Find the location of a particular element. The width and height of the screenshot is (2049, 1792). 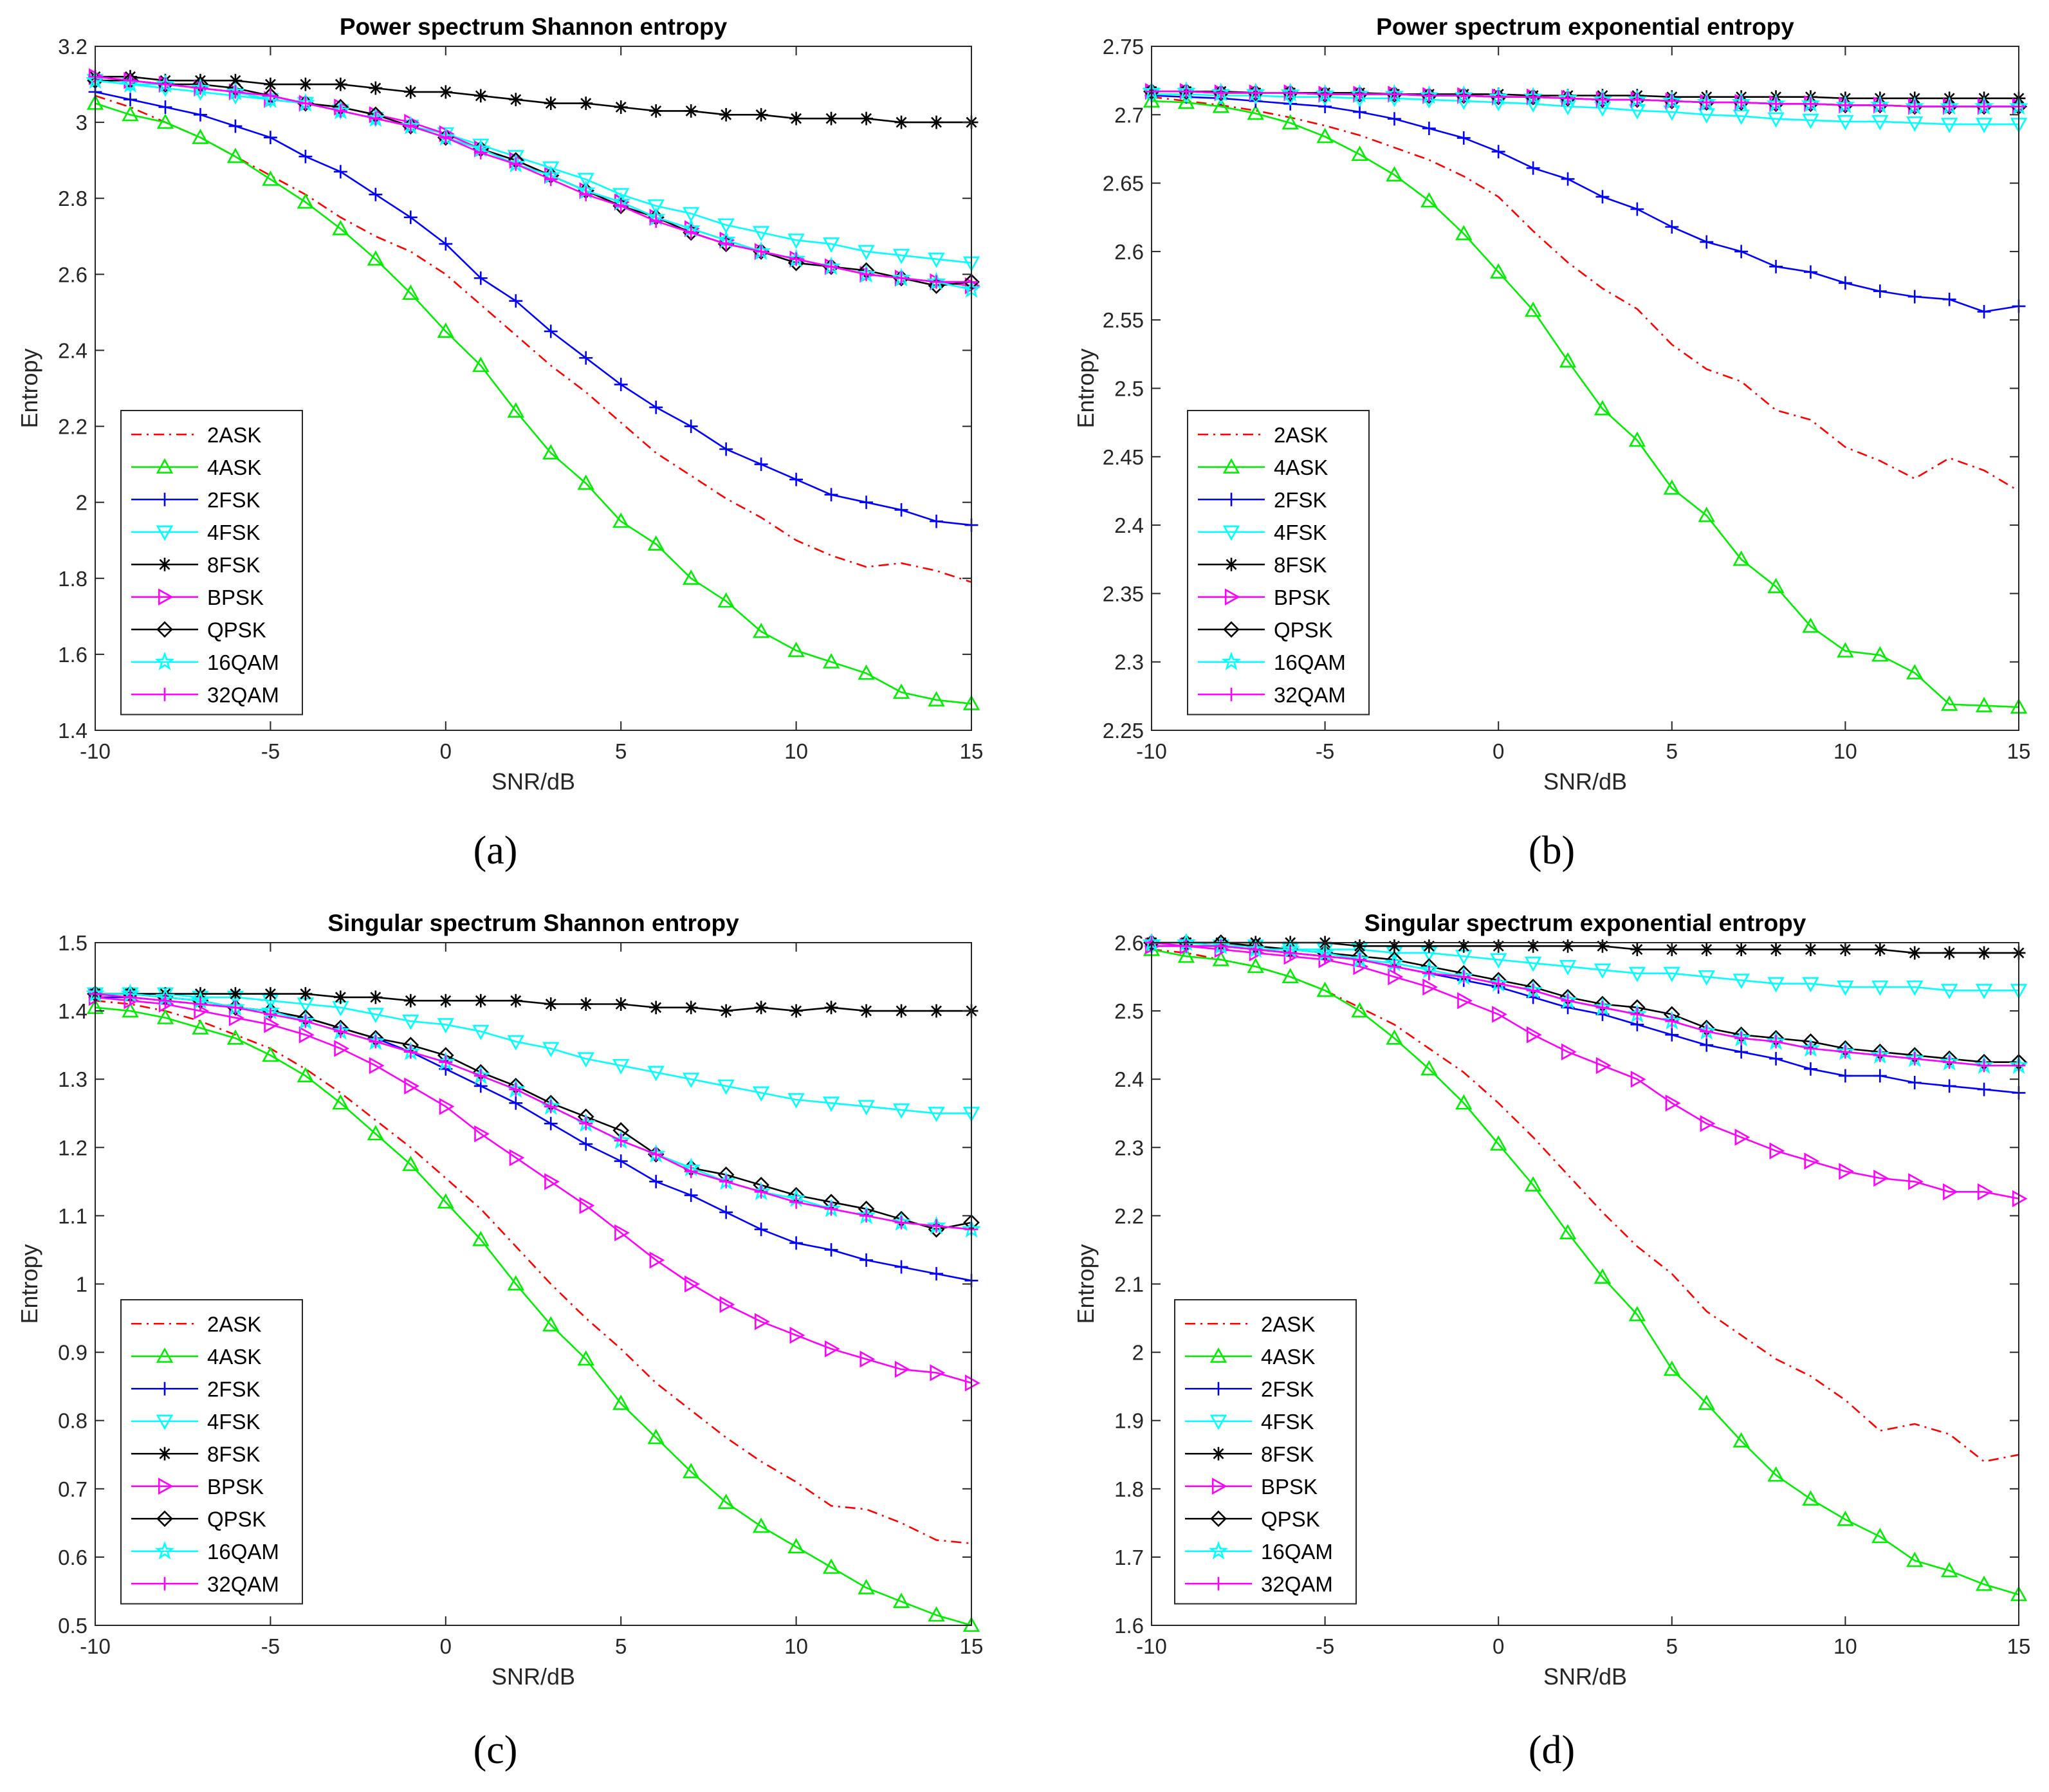

subfigure-caption: (c) is located at coordinates (495, 1750).